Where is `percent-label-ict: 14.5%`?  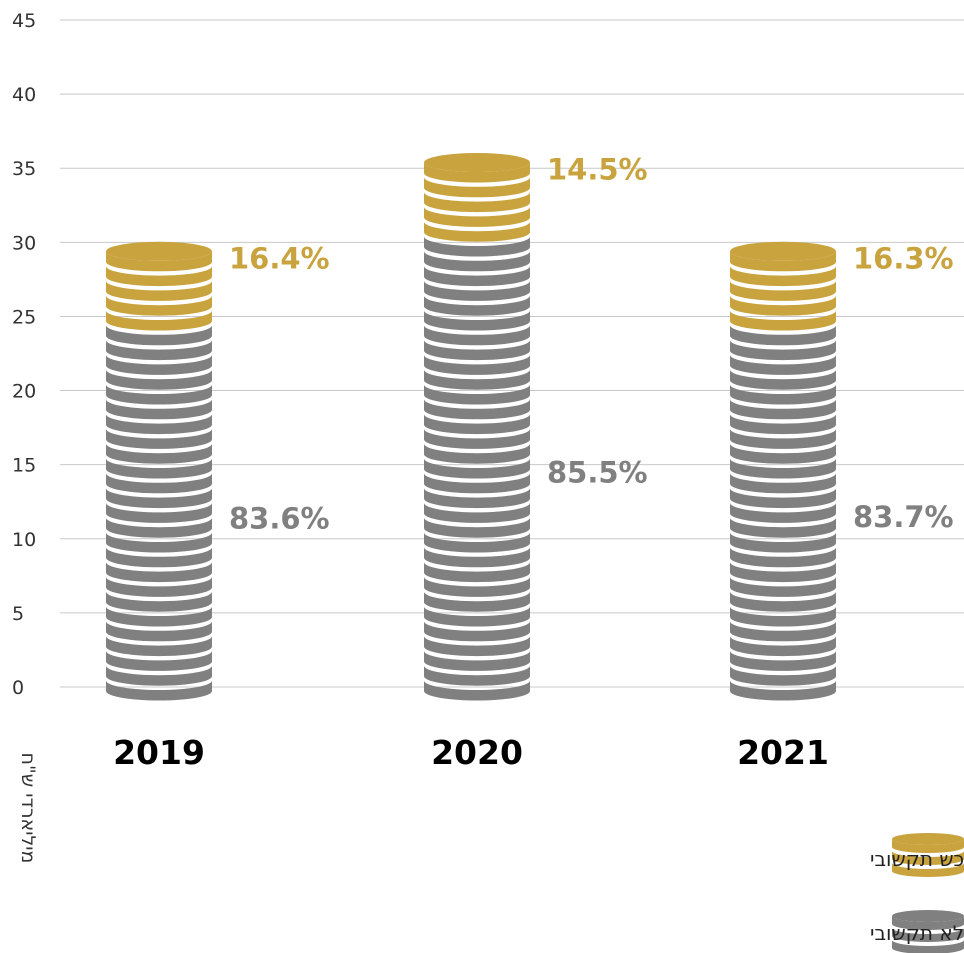 percent-label-ict: 14.5% is located at coordinates (597, 170).